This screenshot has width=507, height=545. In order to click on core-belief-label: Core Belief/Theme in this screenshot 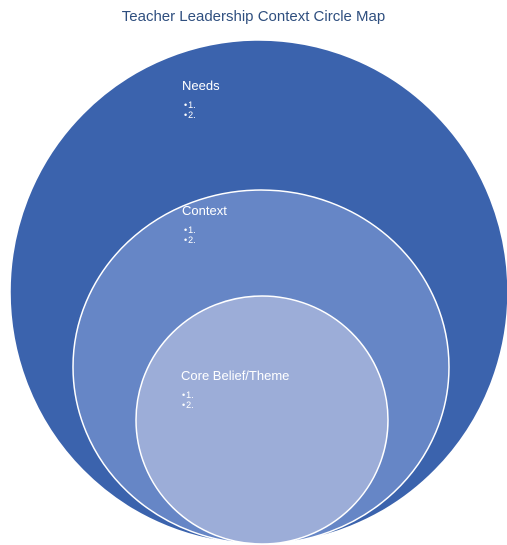, I will do `click(235, 375)`.